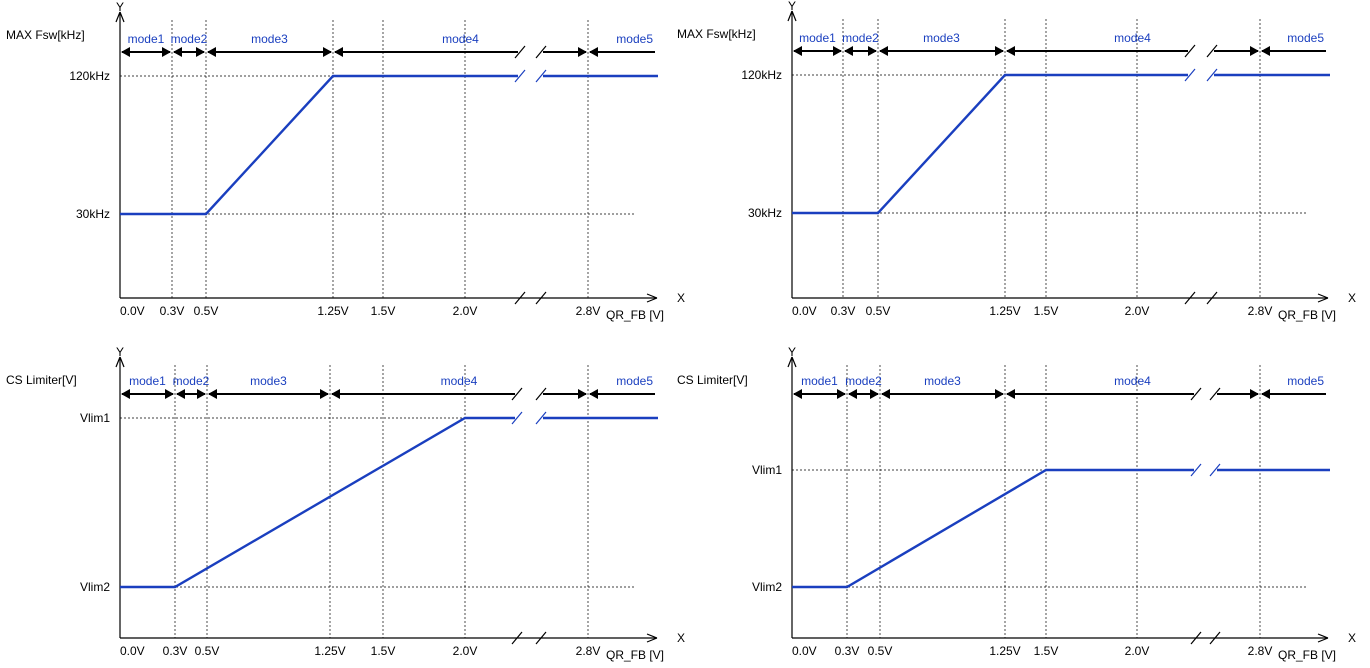 Image resolution: width=1370 pixels, height=668 pixels. I want to click on level-label-Vlim1: Vlim1, so click(767, 470).